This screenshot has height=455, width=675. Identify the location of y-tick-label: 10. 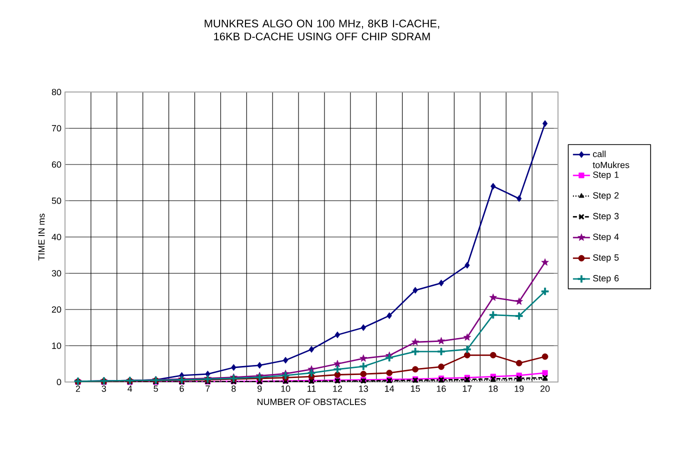
(57, 345).